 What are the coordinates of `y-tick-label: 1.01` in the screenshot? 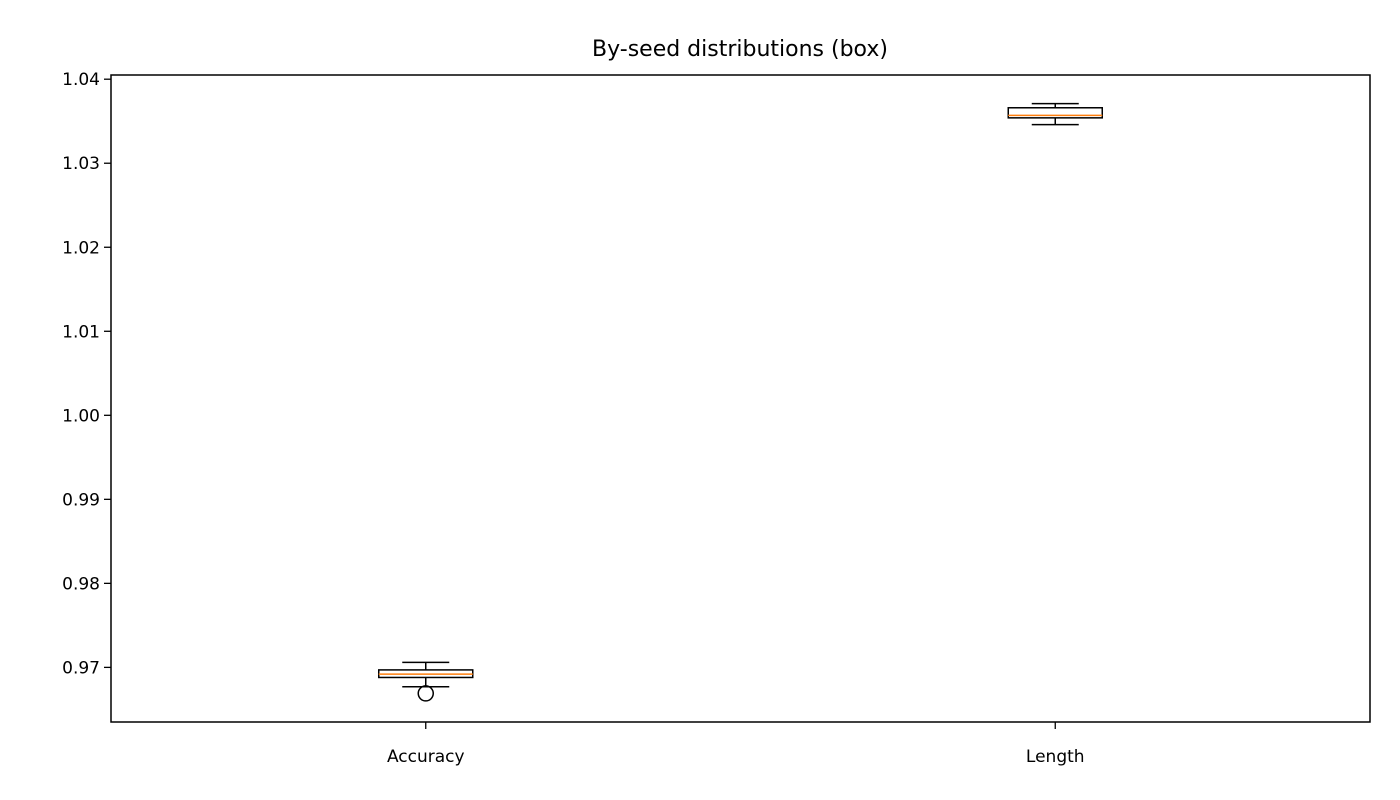 It's located at (81, 332).